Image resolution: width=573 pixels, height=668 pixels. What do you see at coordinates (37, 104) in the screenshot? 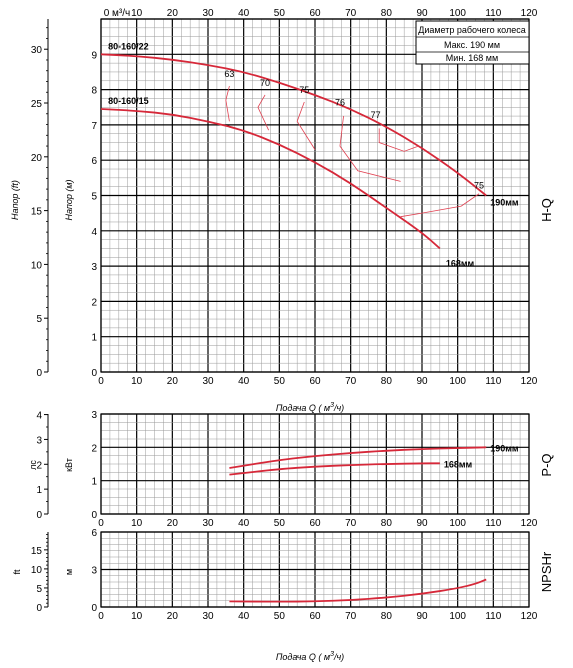
I see `secondary-tick-label: 25` at bounding box center [37, 104].